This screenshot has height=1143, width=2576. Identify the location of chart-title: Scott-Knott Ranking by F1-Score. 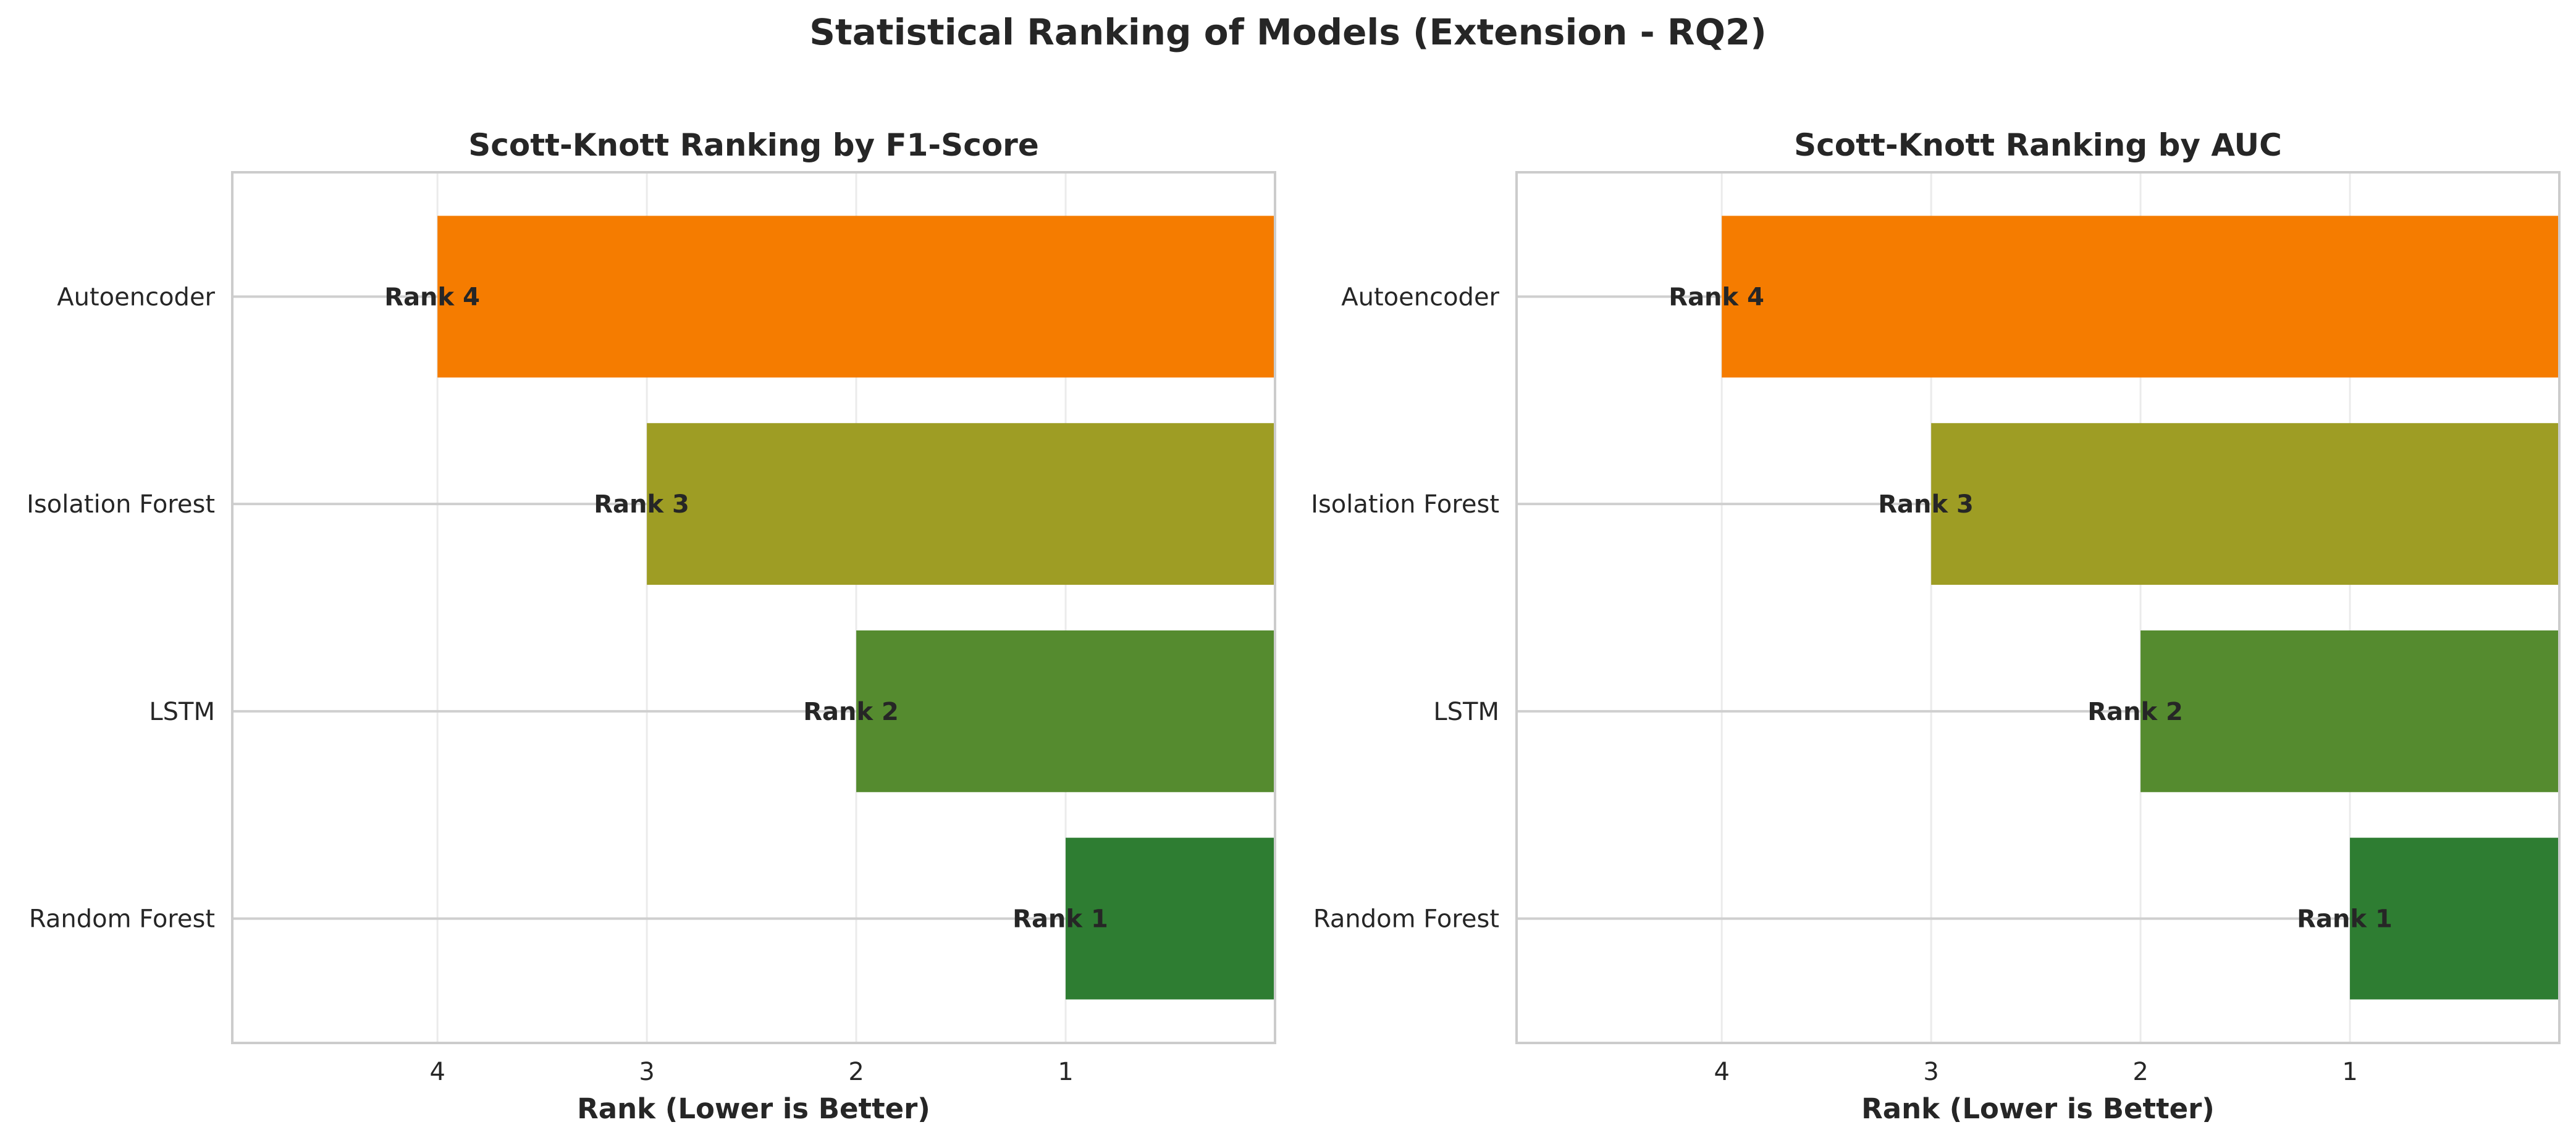
(753, 145).